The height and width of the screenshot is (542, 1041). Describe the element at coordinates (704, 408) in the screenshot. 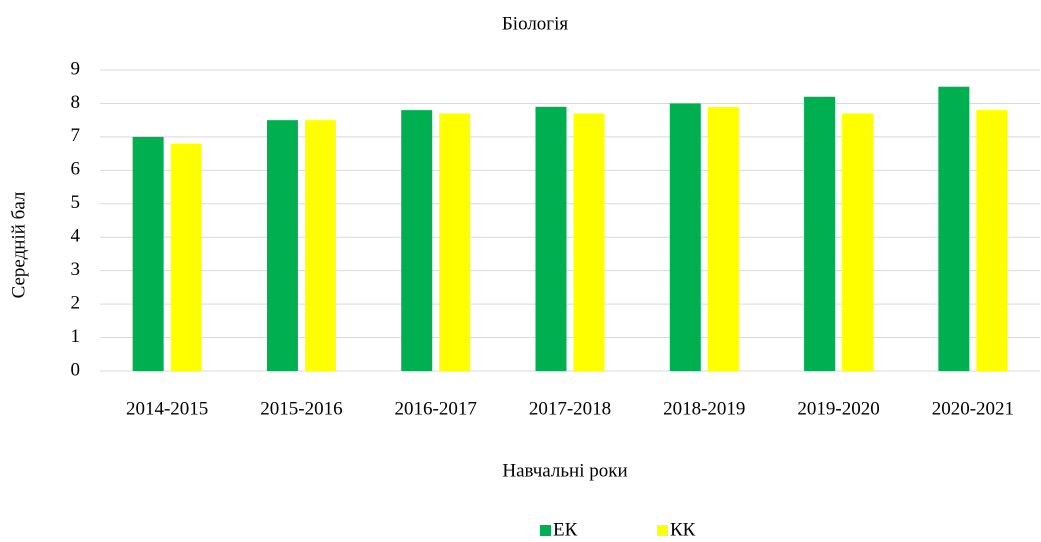

I see `x-tick-label: 2018-2019` at that location.